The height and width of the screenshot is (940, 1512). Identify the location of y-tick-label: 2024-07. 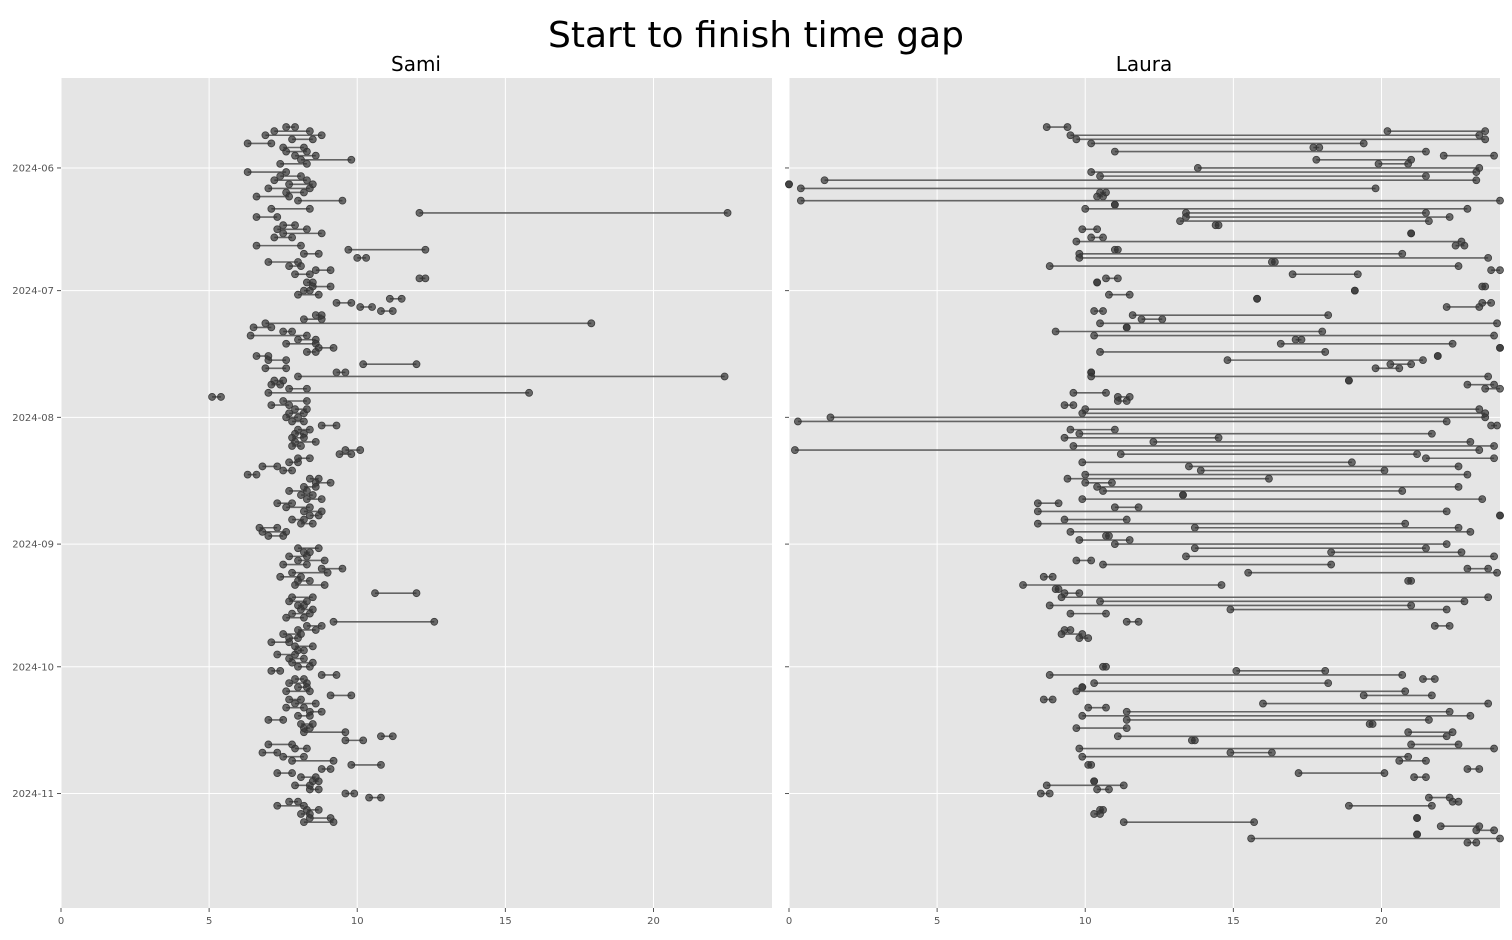
(33, 291).